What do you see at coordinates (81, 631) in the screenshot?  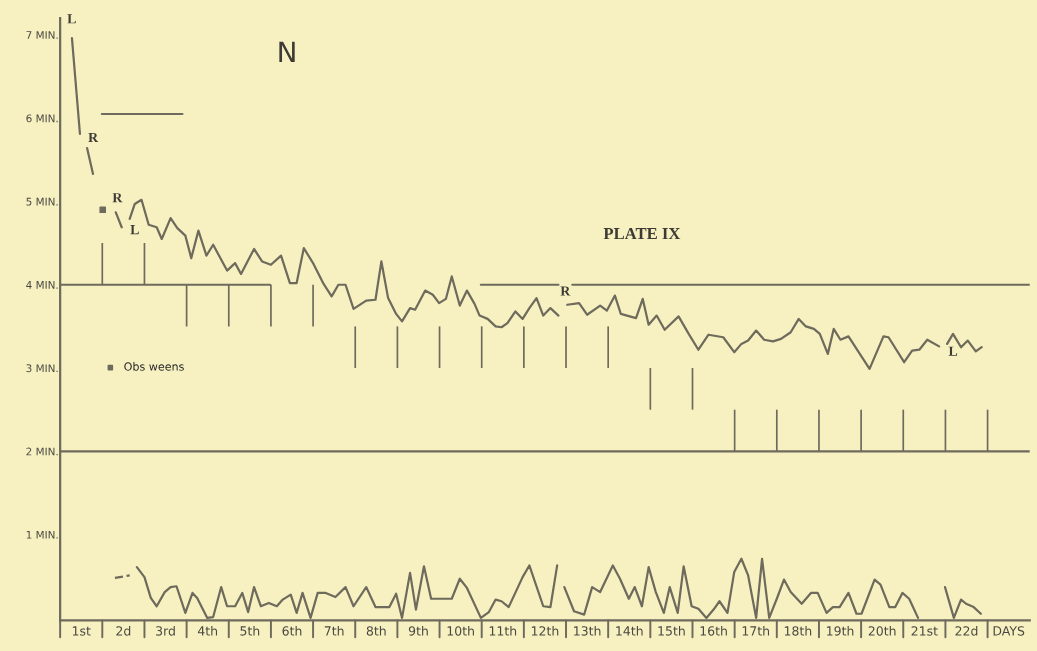 I see `x-tick-label: 1st` at bounding box center [81, 631].